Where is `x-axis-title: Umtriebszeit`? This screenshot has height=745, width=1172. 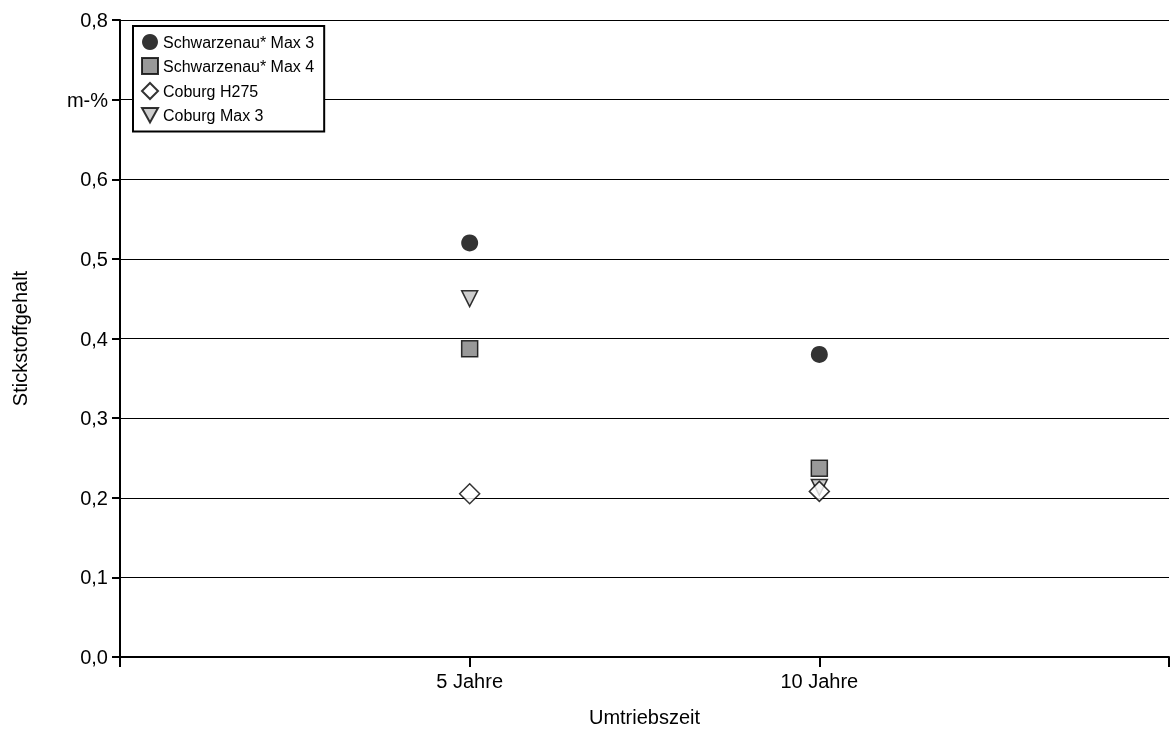 x-axis-title: Umtriebszeit is located at coordinates (644, 717).